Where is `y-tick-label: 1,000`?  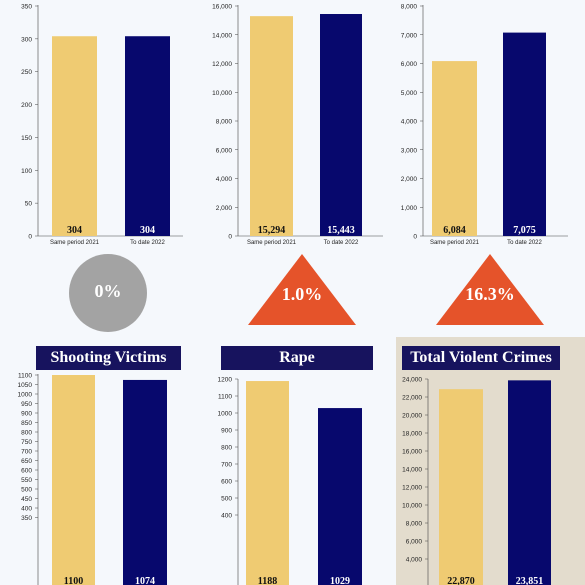
y-tick-label: 1,000 is located at coordinates (409, 208).